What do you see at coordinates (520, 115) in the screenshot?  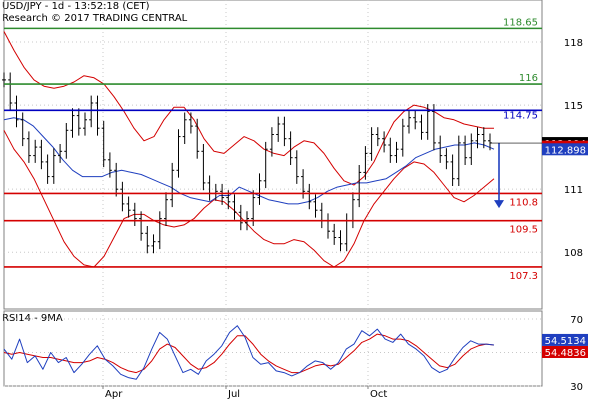 I see `level-label: 114.75` at bounding box center [520, 115].